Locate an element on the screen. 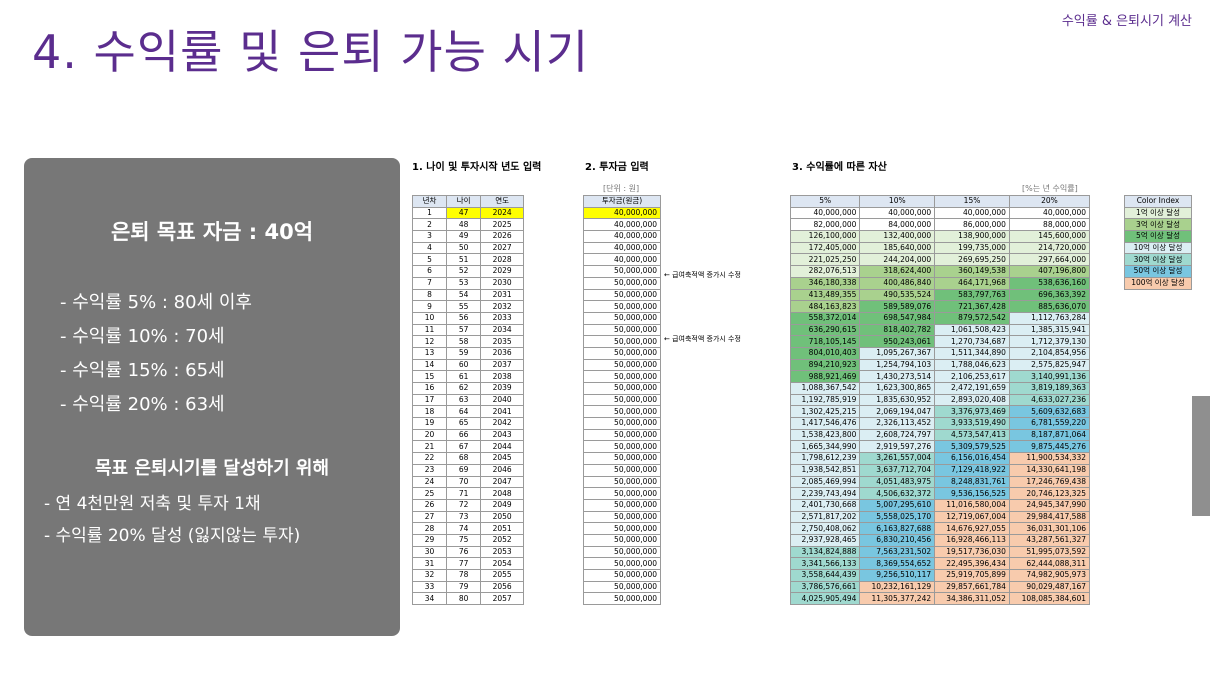 The height and width of the screenshot is (684, 1216). table-row: 18 64 2041 is located at coordinates (467, 412).